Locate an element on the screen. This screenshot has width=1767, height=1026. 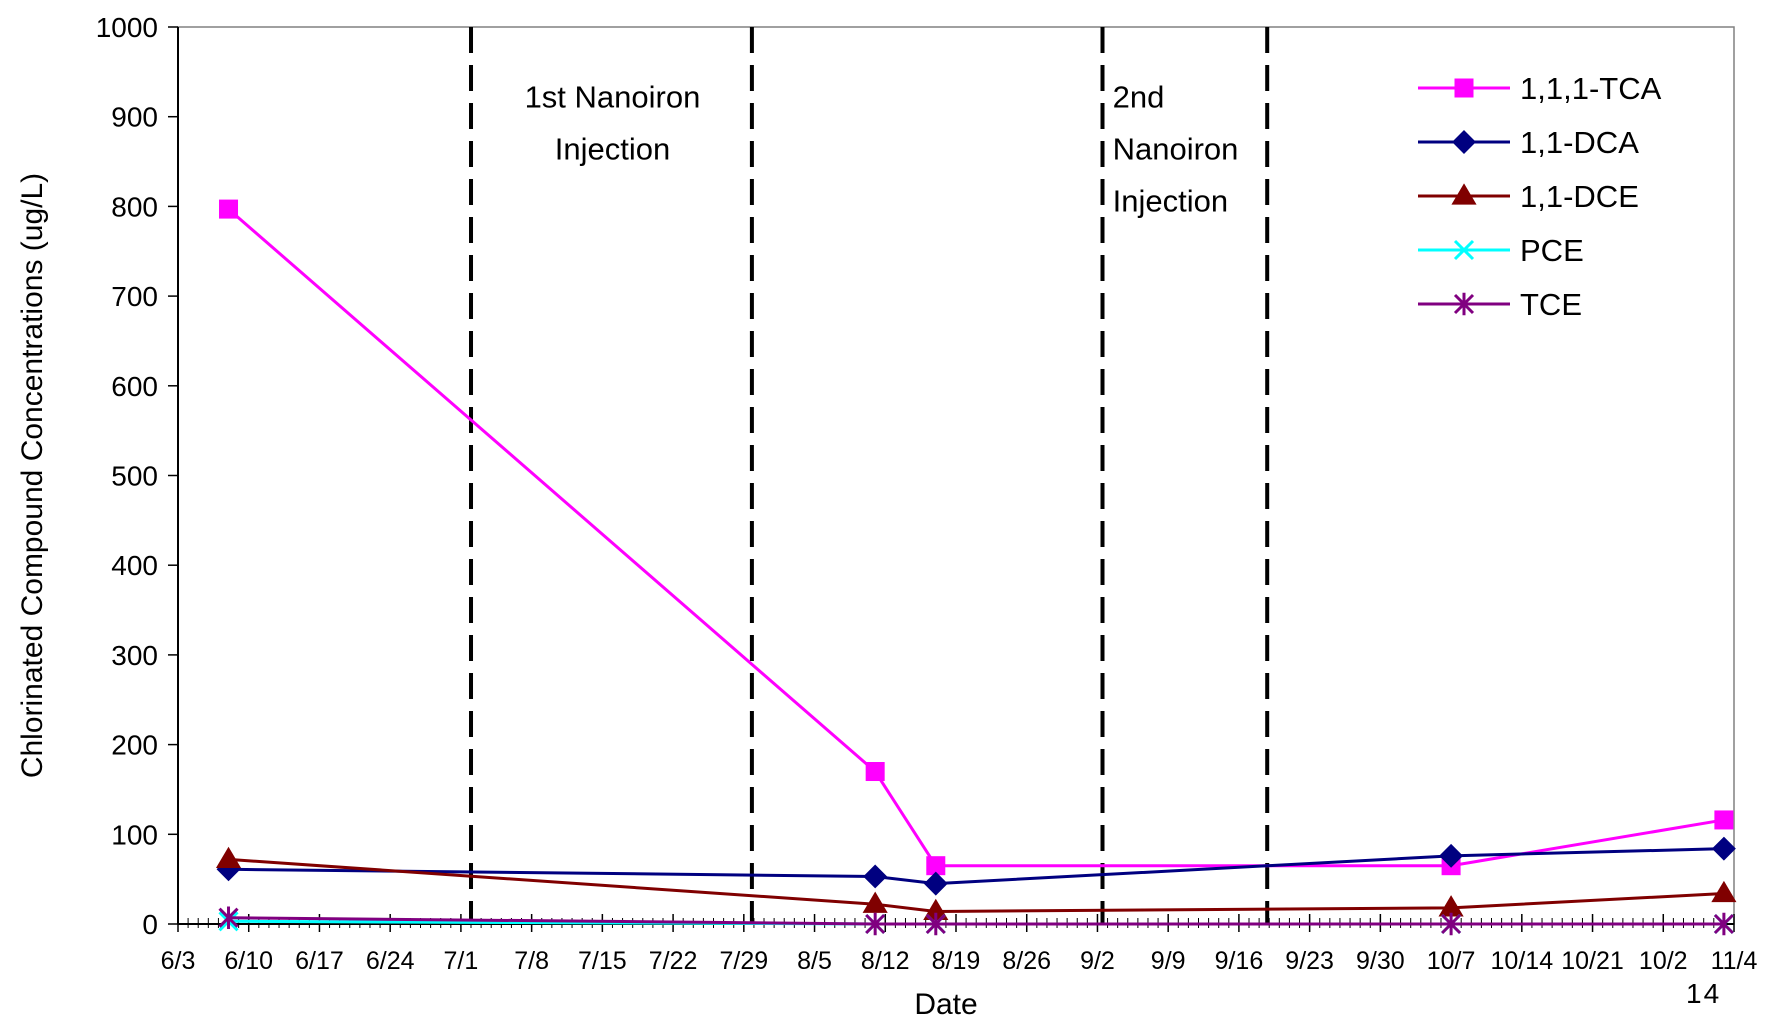
x-tick-label: 6/10 is located at coordinates (248, 961).